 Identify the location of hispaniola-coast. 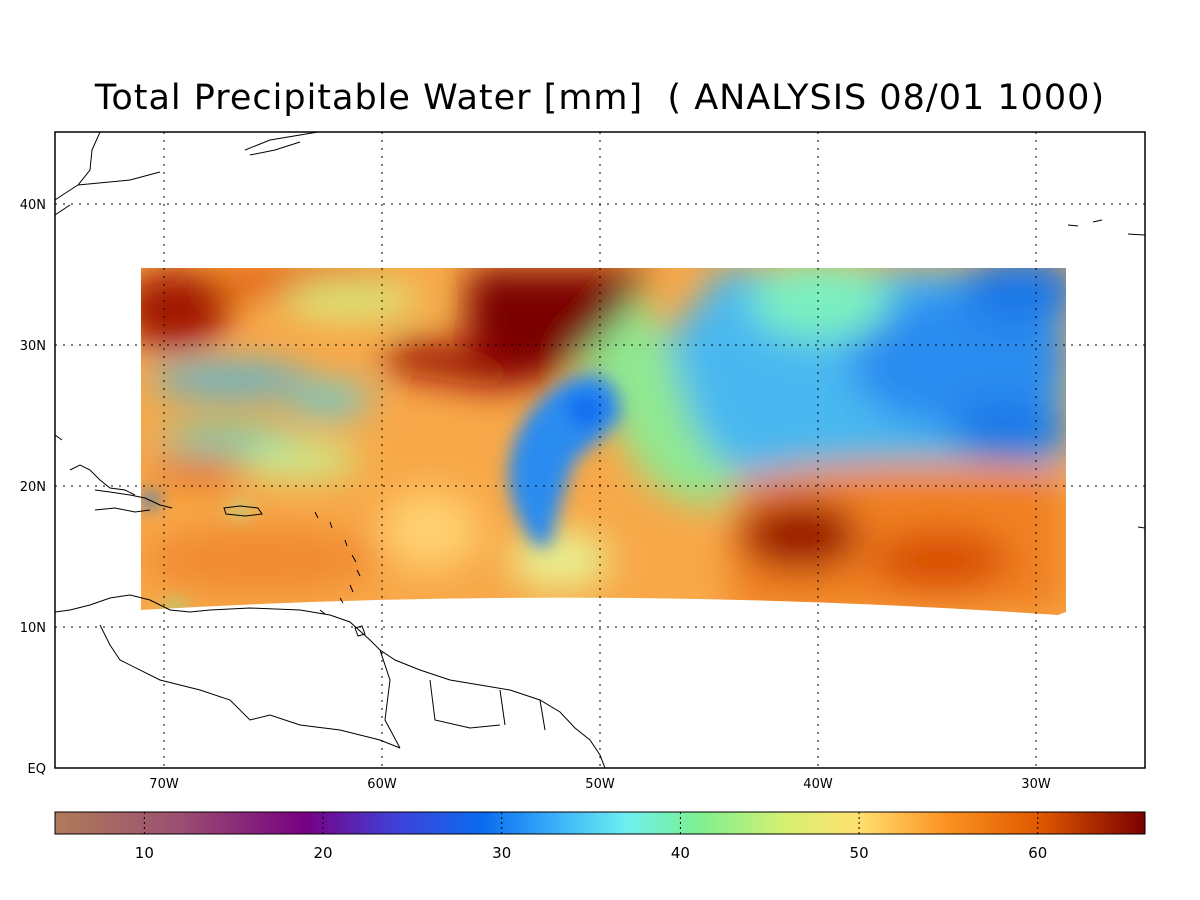
(133, 501).